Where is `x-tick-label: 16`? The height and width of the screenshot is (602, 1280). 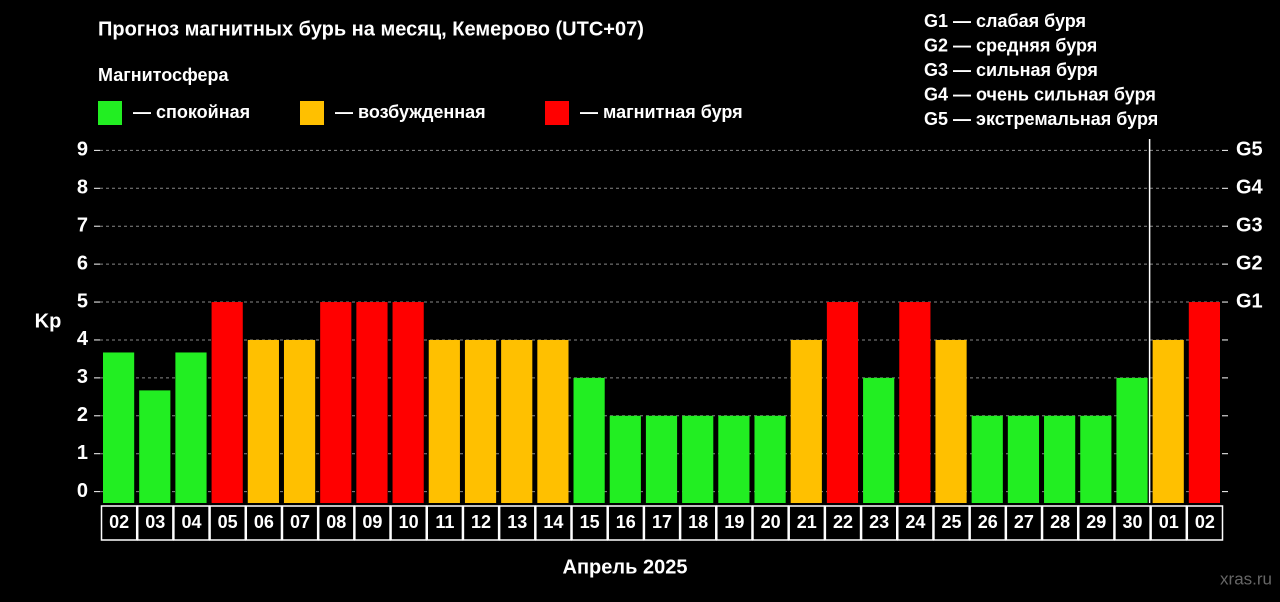
x-tick-label: 16 is located at coordinates (626, 522).